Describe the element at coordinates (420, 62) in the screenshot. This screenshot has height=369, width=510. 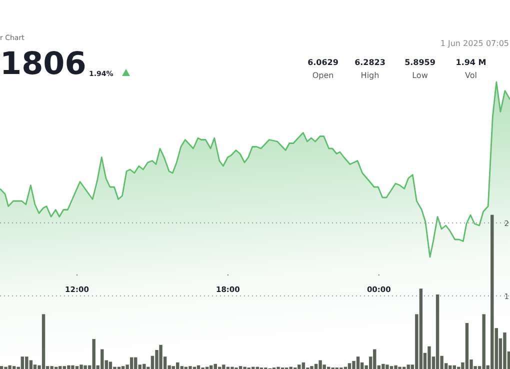
I see `annotation: 5.8959` at that location.